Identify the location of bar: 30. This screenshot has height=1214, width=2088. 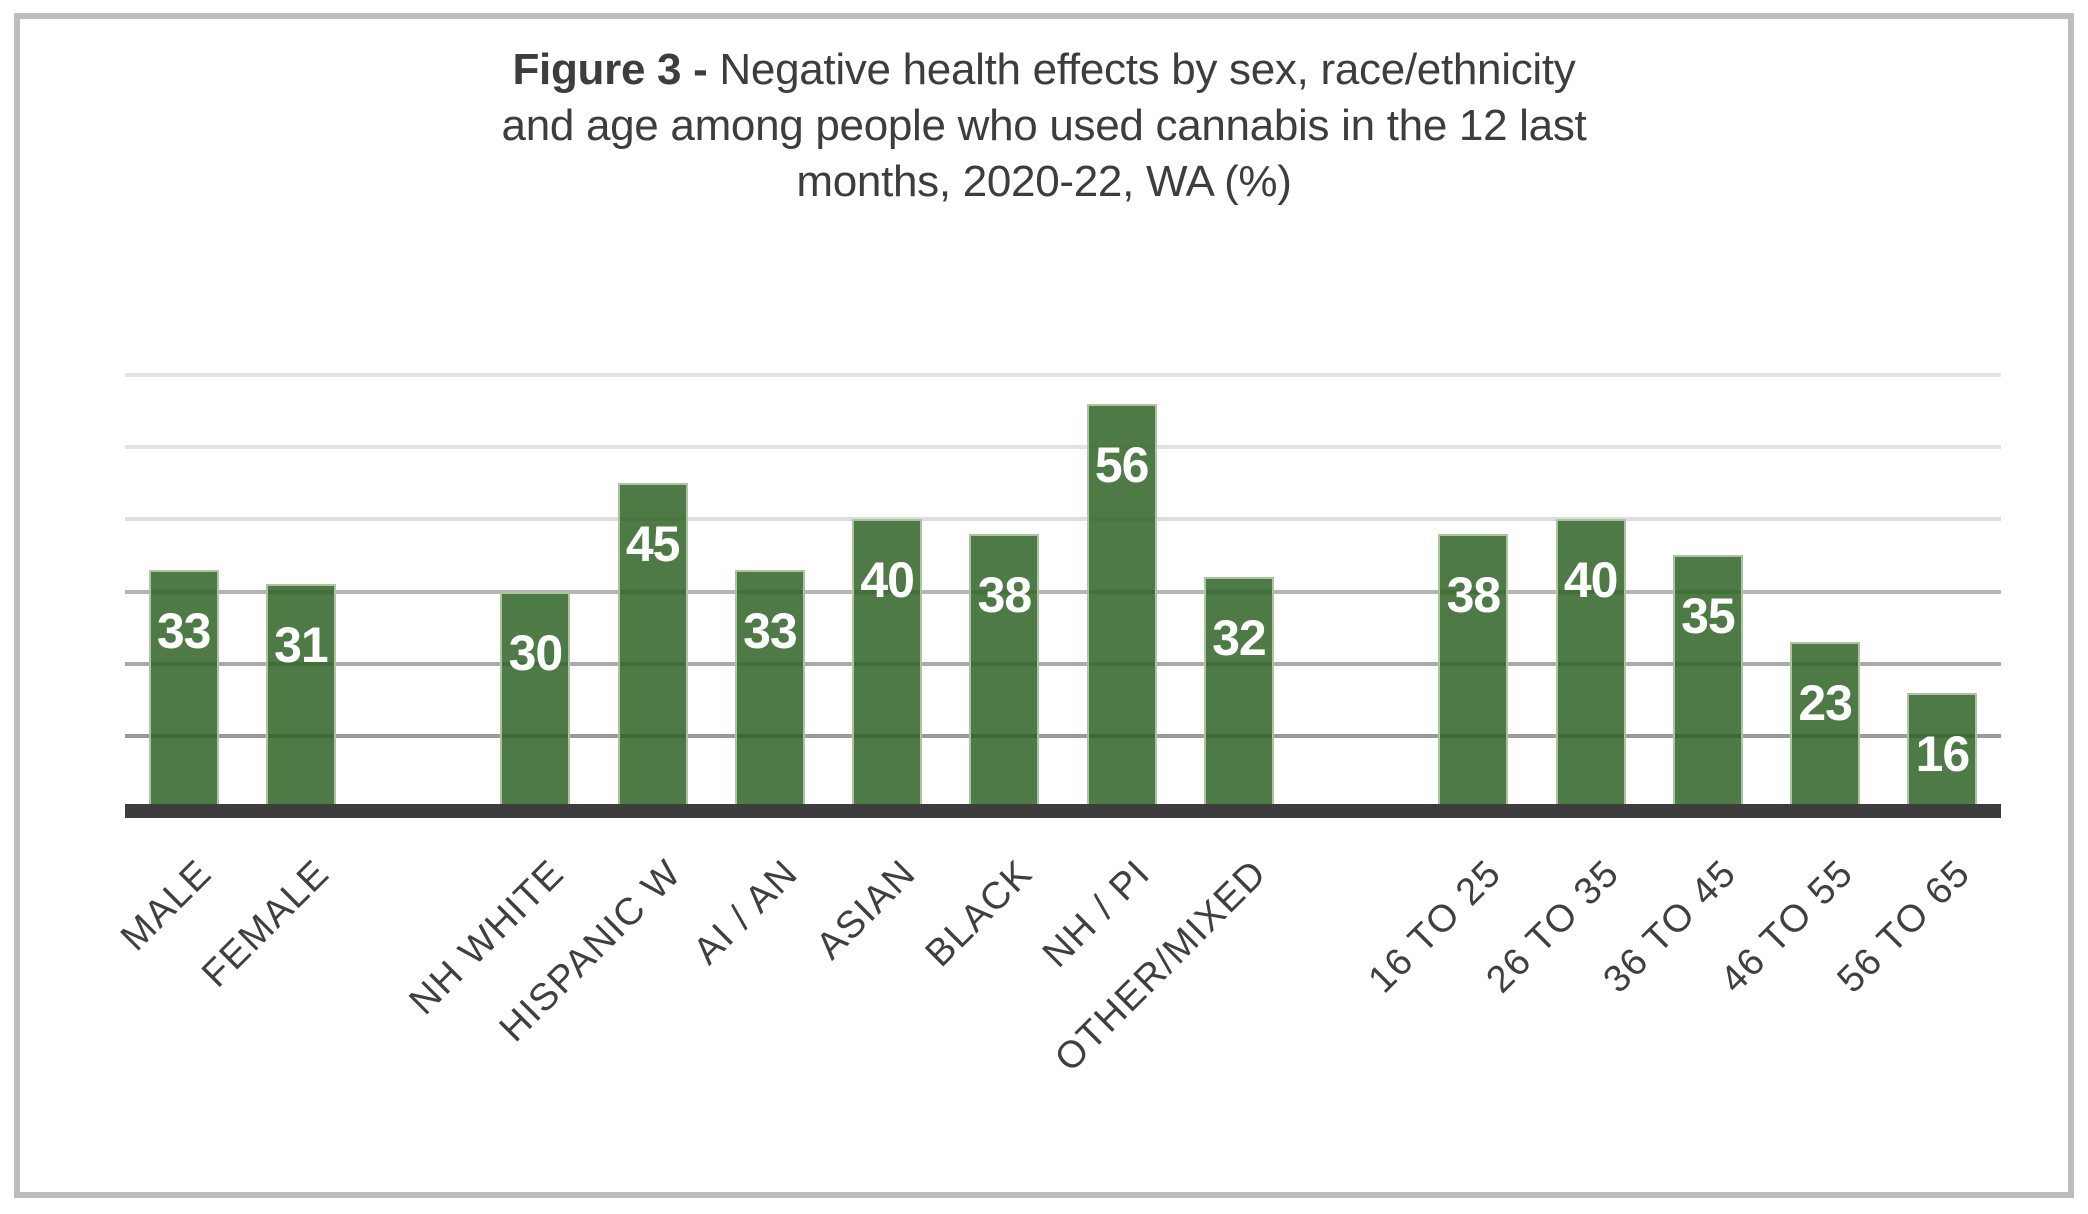
(535, 699).